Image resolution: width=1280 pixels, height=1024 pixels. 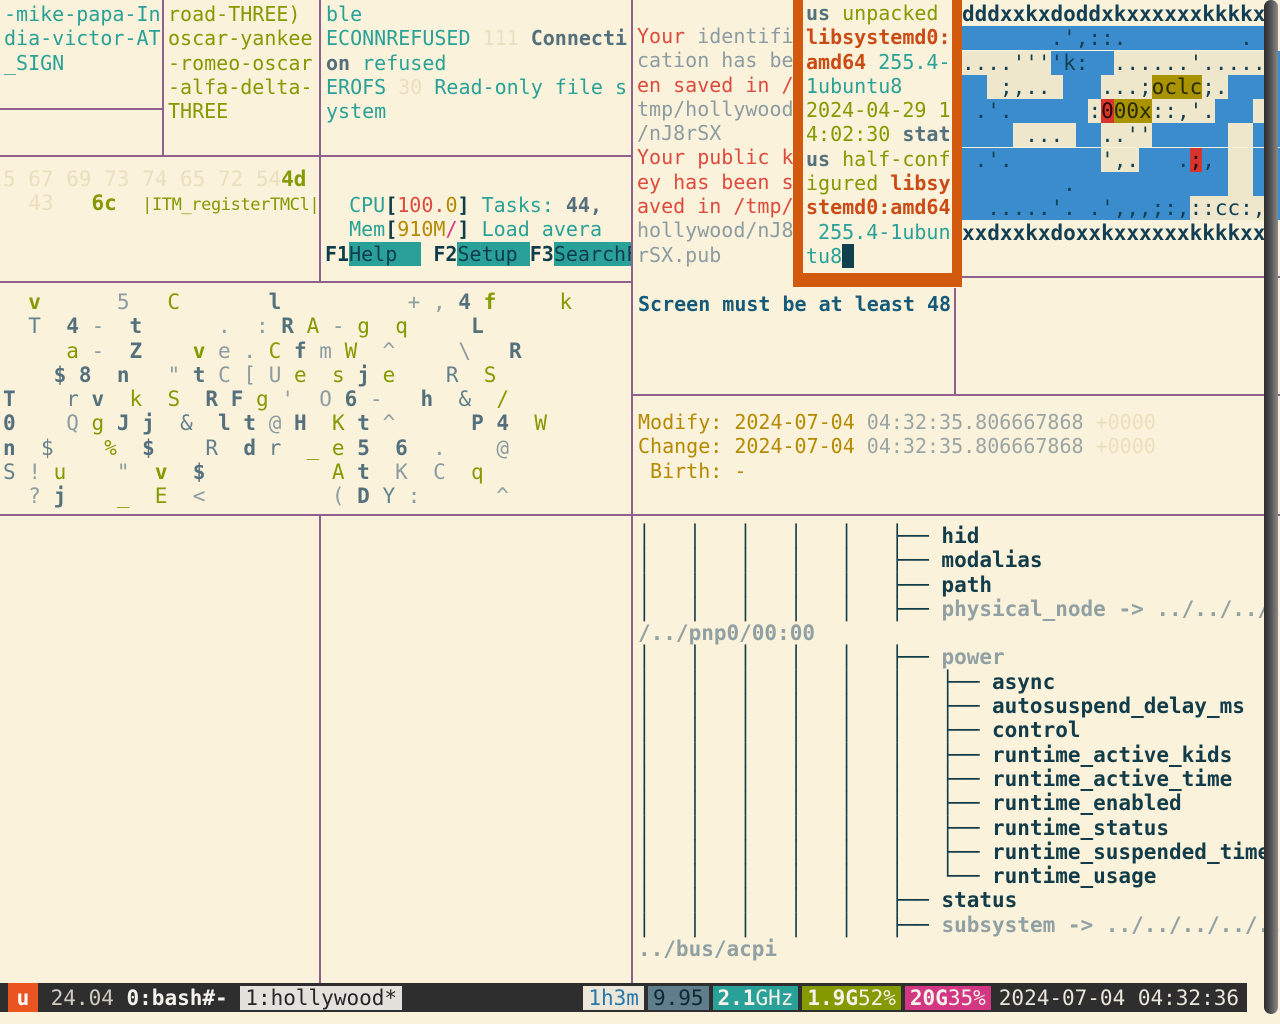 I want to click on terminal-line: 0 Q g J j & l t @ H K t ^ P 4 W, so click(x=275, y=423).